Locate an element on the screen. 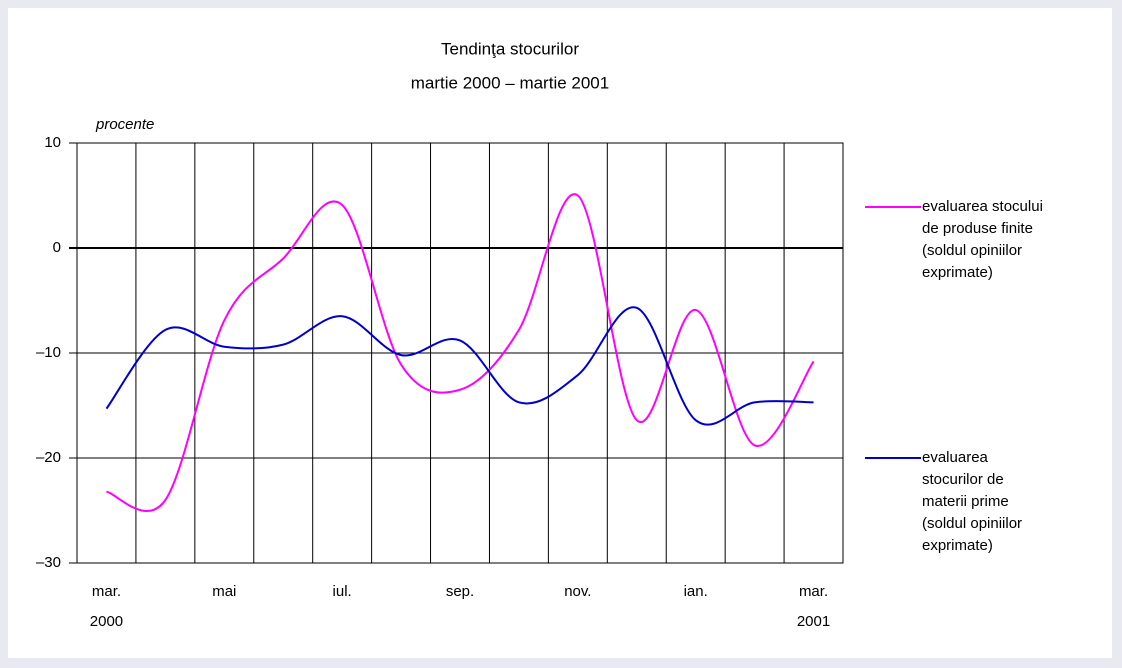  x-tick-label: ian. is located at coordinates (696, 591).